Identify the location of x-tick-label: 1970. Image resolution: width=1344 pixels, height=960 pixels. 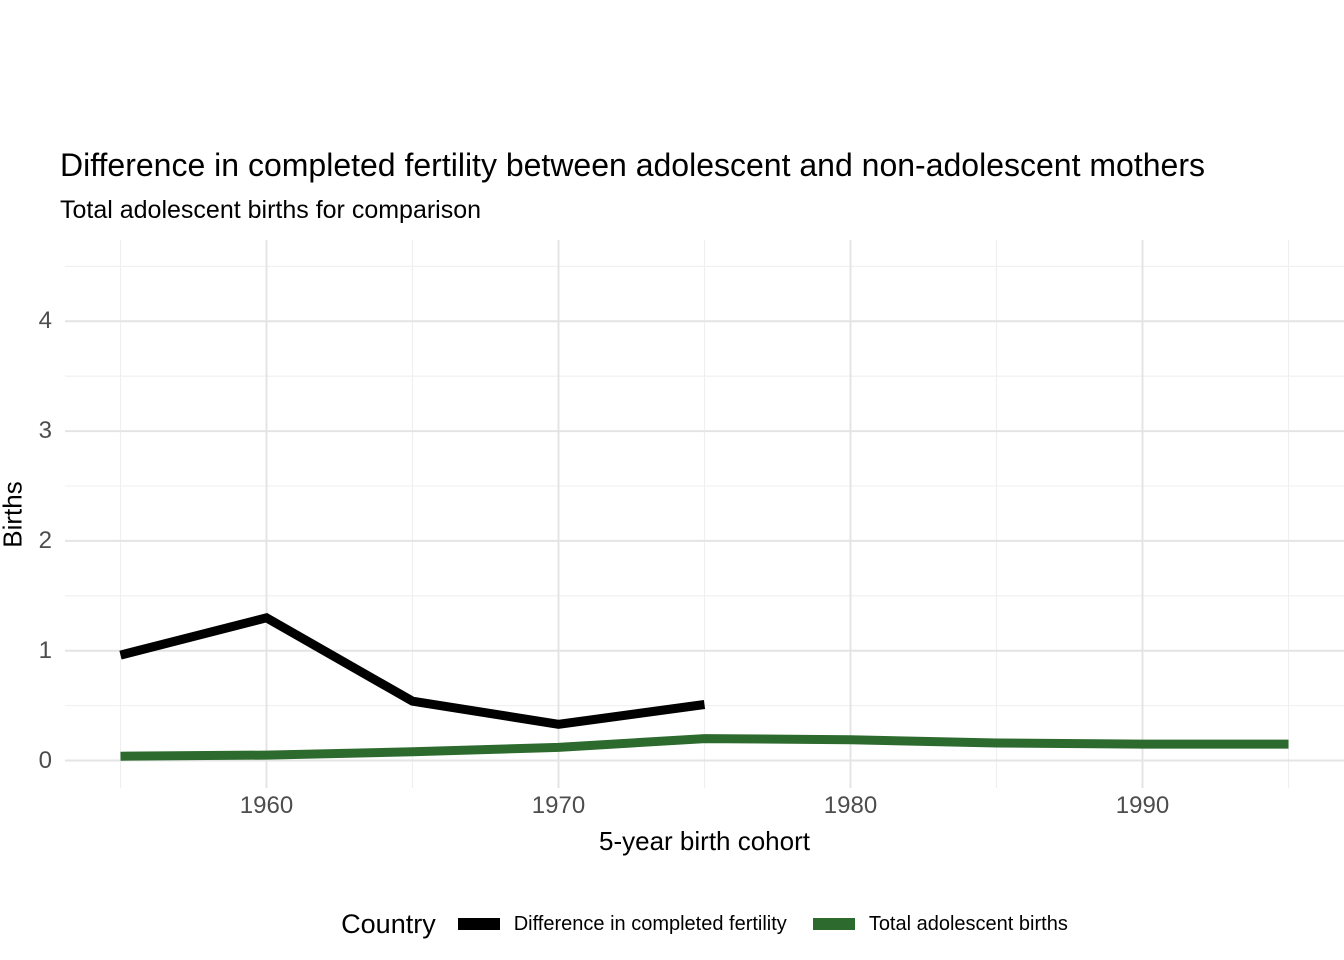
(558, 805).